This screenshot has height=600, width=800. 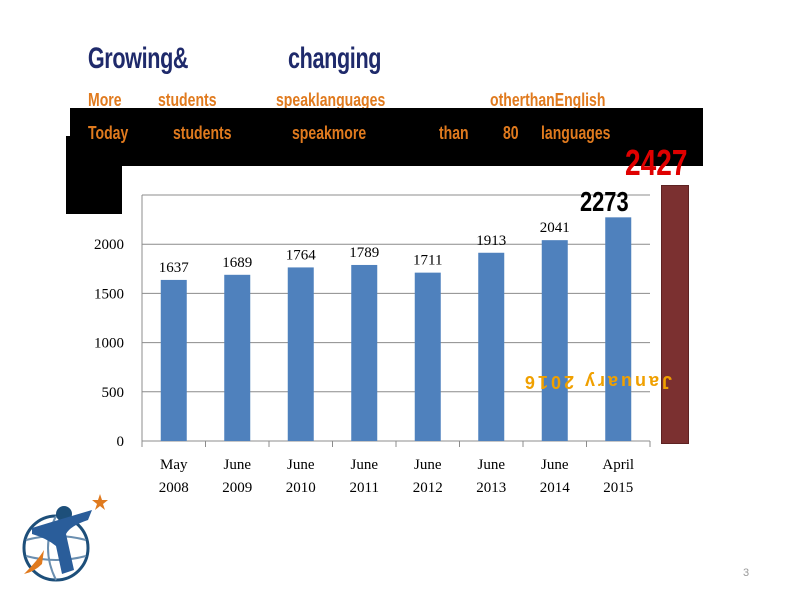 What do you see at coordinates (454, 133) in the screenshot?
I see `subtitle-2-word-4: than` at bounding box center [454, 133].